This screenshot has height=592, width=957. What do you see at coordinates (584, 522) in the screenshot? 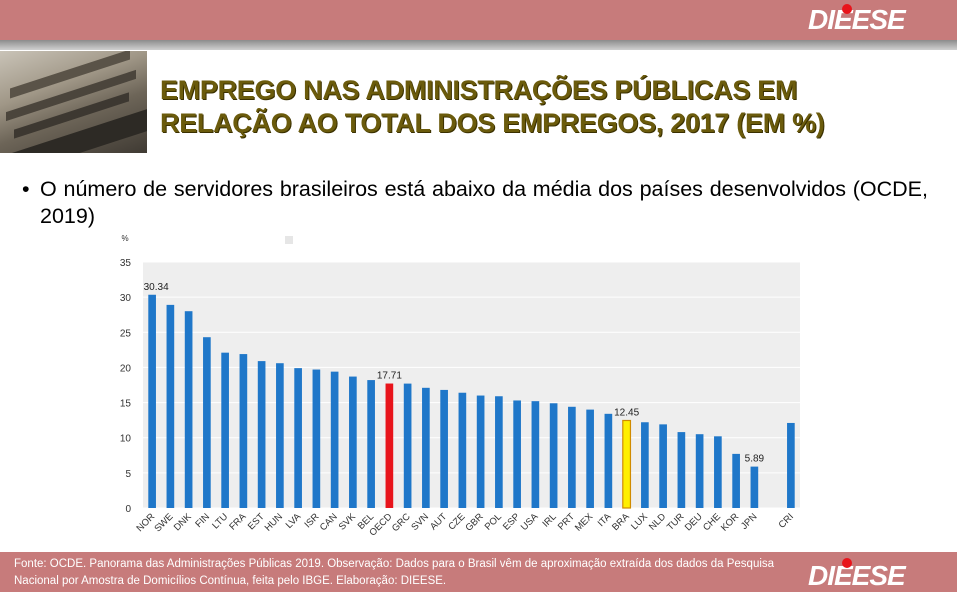
I see `x-tick-label: MEX` at bounding box center [584, 522].